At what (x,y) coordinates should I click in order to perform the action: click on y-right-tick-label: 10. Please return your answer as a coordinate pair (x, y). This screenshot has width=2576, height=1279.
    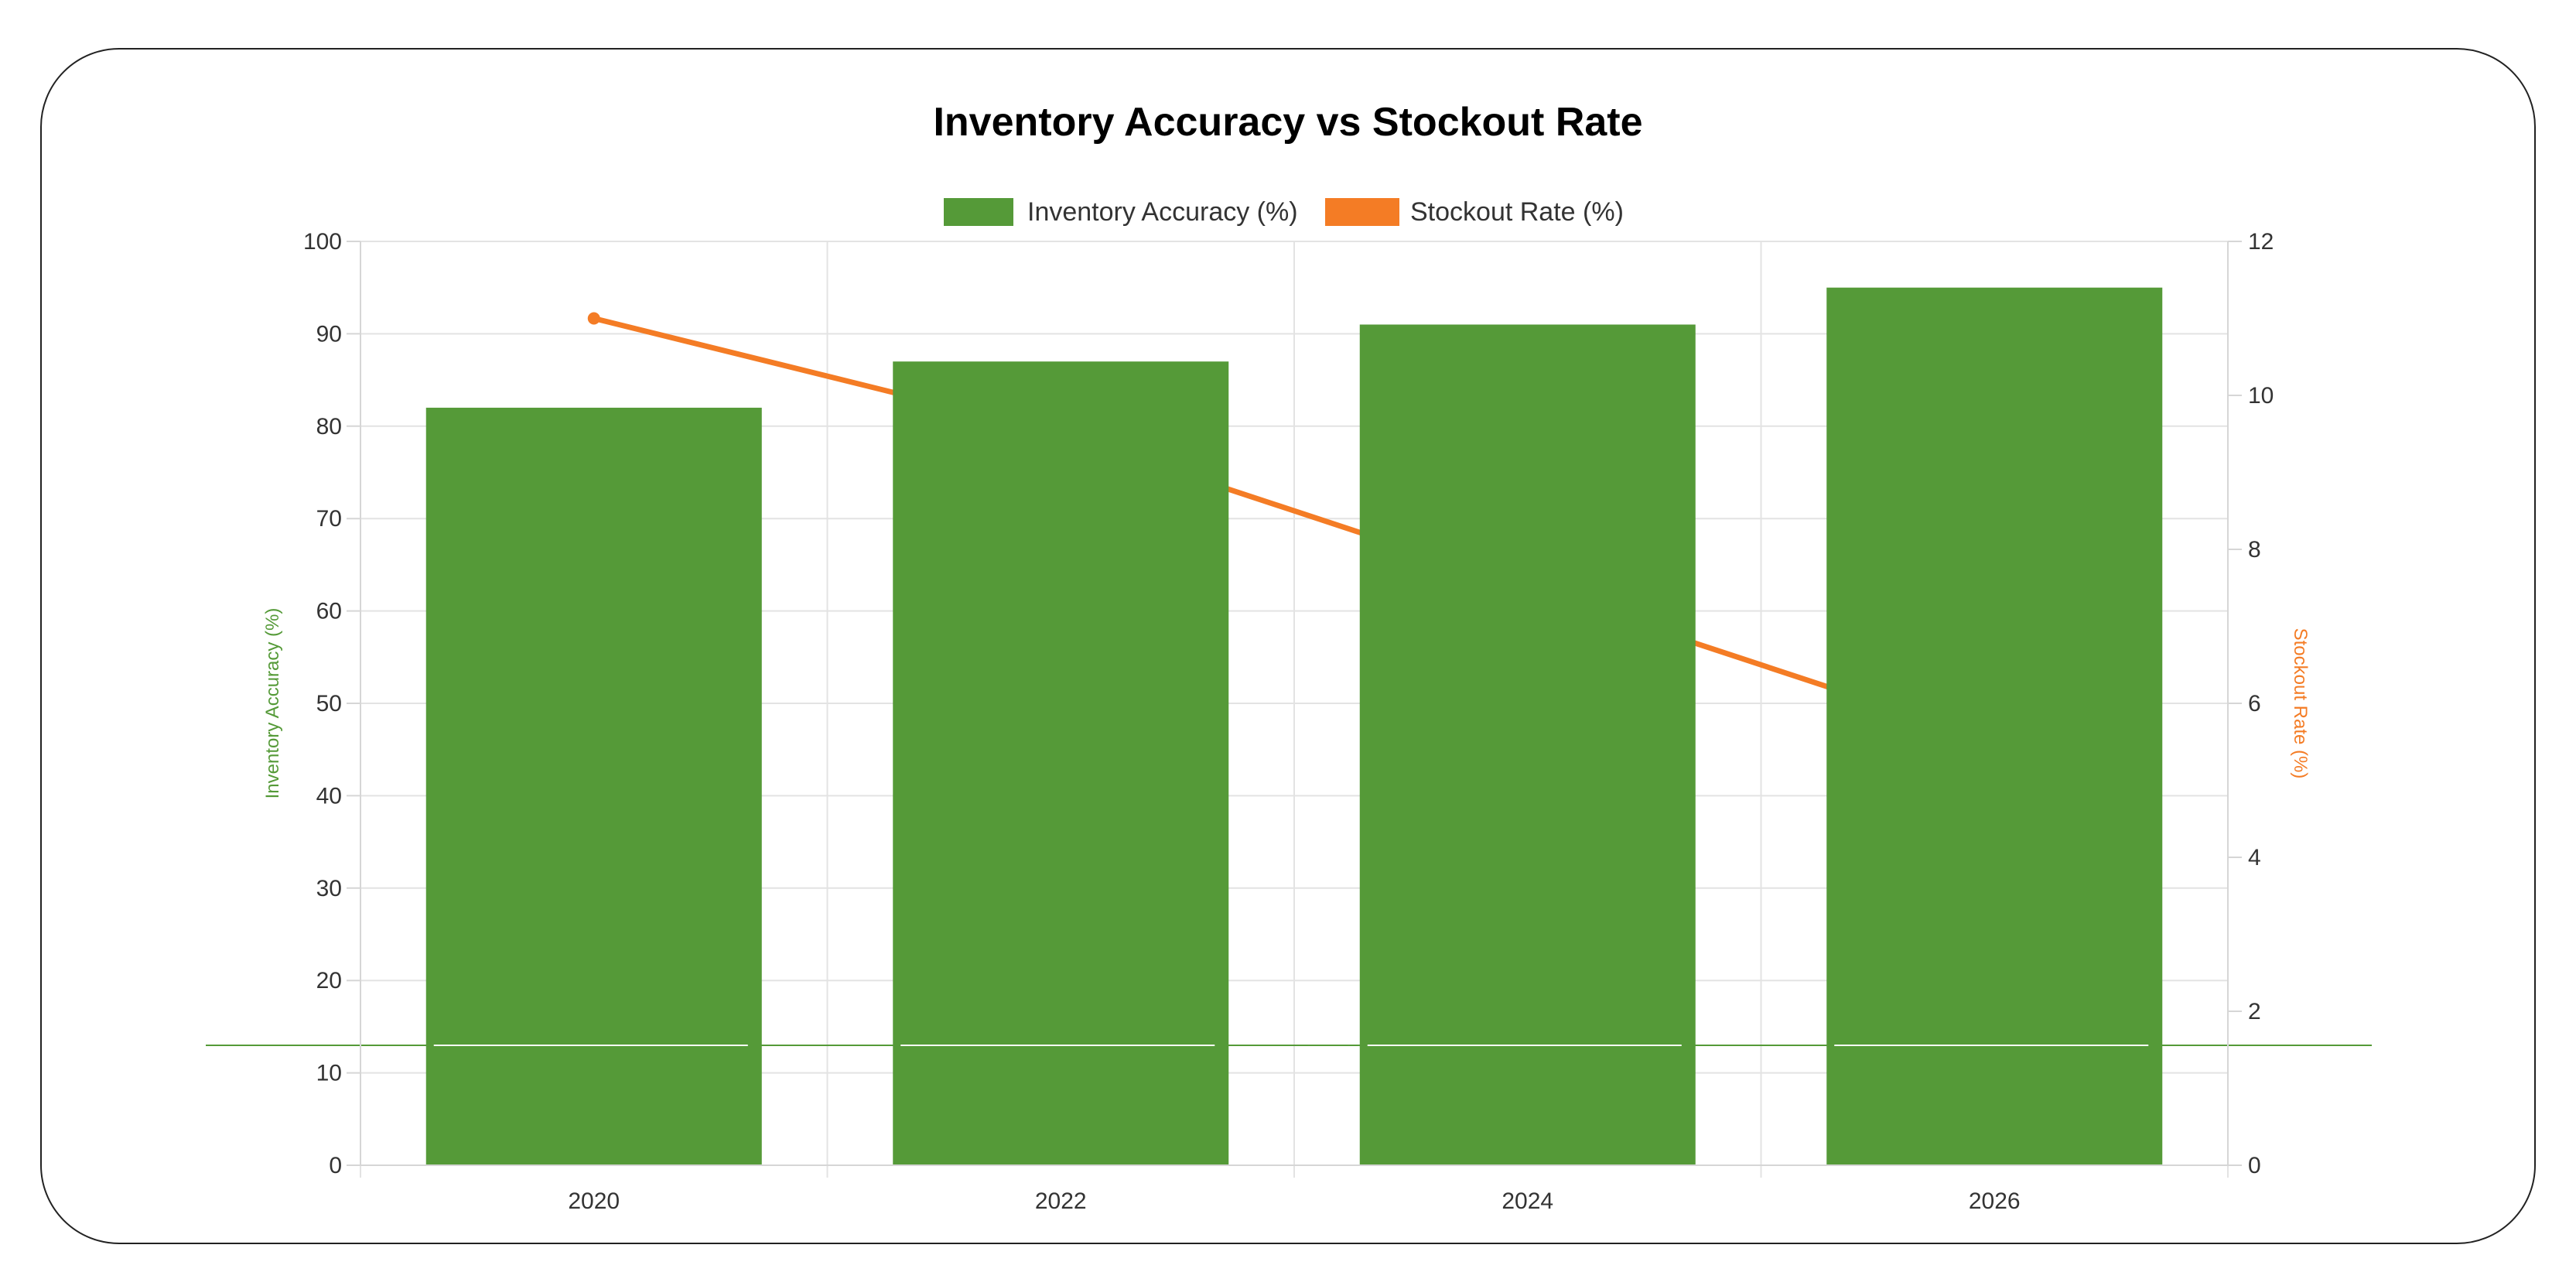
    Looking at the image, I should click on (2261, 396).